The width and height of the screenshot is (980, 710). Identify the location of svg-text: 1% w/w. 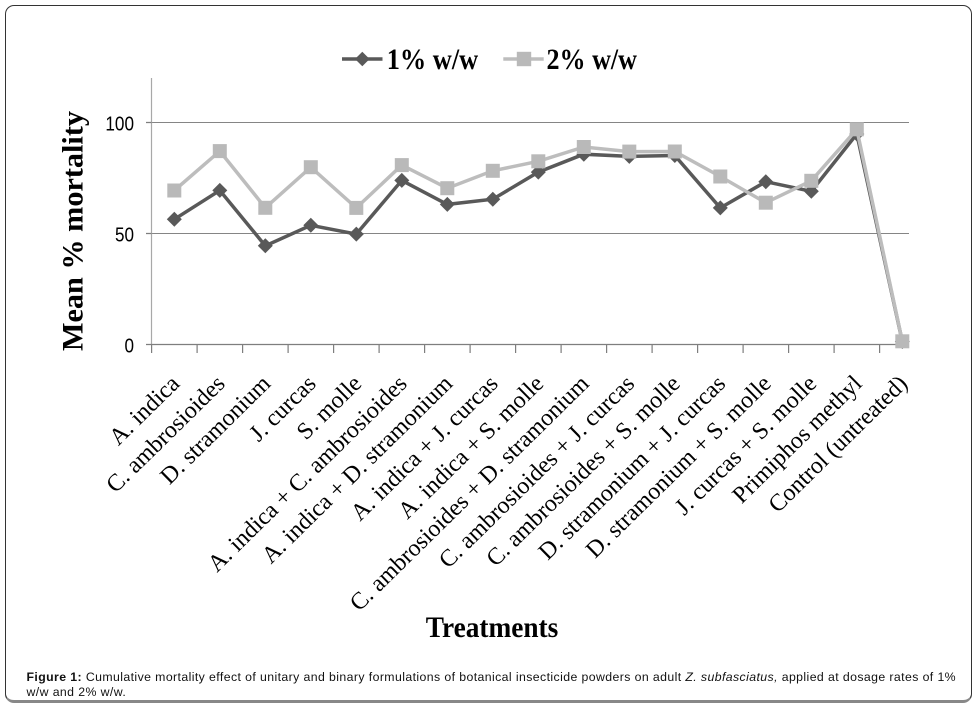
(433, 59).